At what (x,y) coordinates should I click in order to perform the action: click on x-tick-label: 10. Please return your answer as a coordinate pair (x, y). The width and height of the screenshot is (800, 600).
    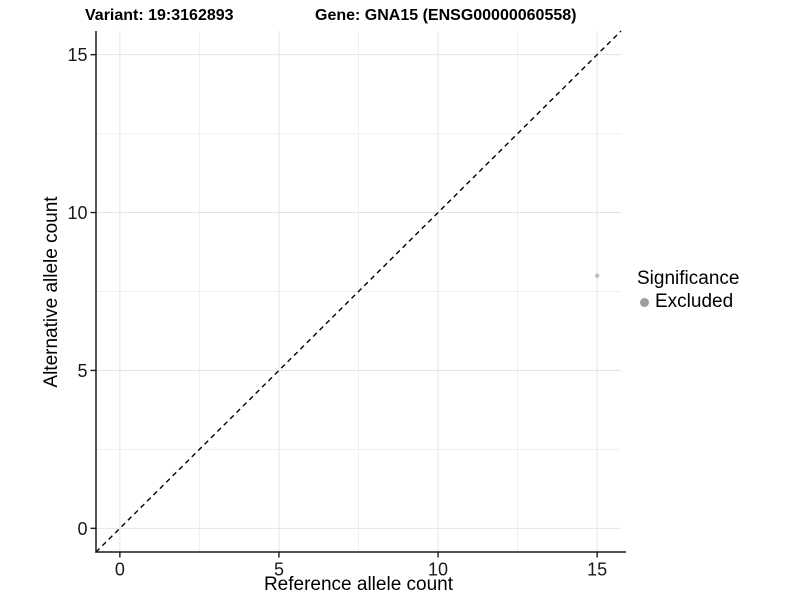
    Looking at the image, I should click on (438, 570).